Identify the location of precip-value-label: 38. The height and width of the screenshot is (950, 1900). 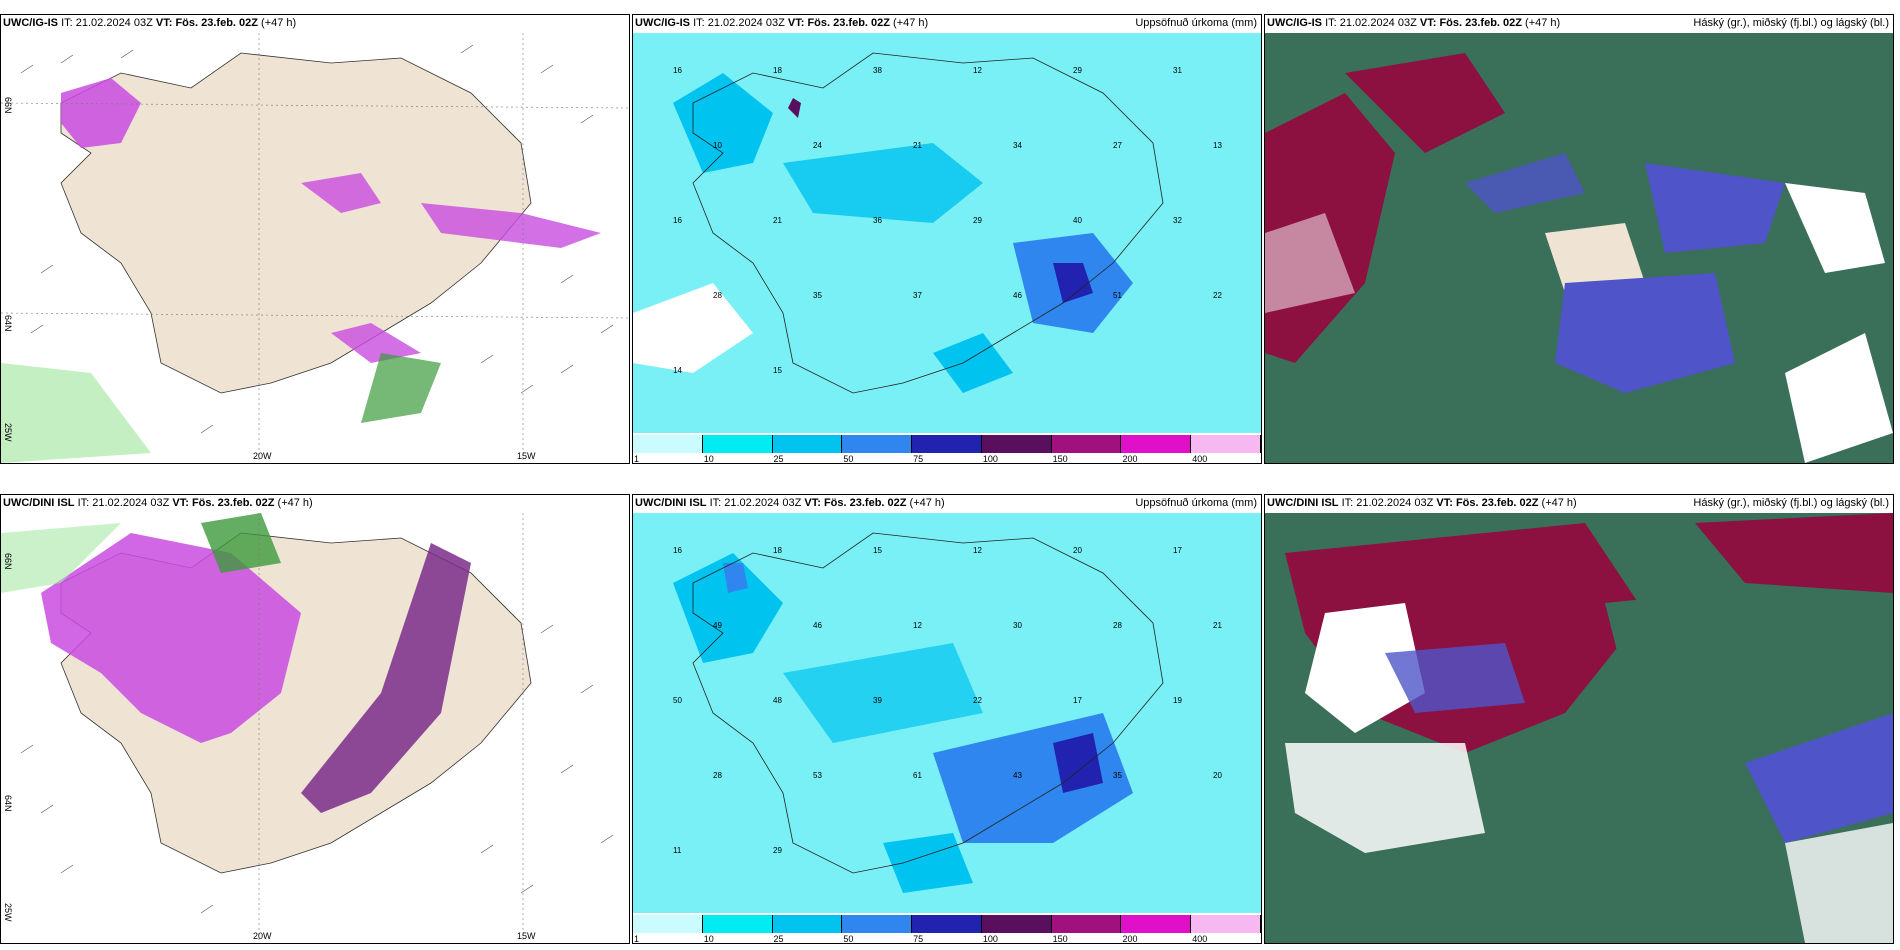
(877, 70).